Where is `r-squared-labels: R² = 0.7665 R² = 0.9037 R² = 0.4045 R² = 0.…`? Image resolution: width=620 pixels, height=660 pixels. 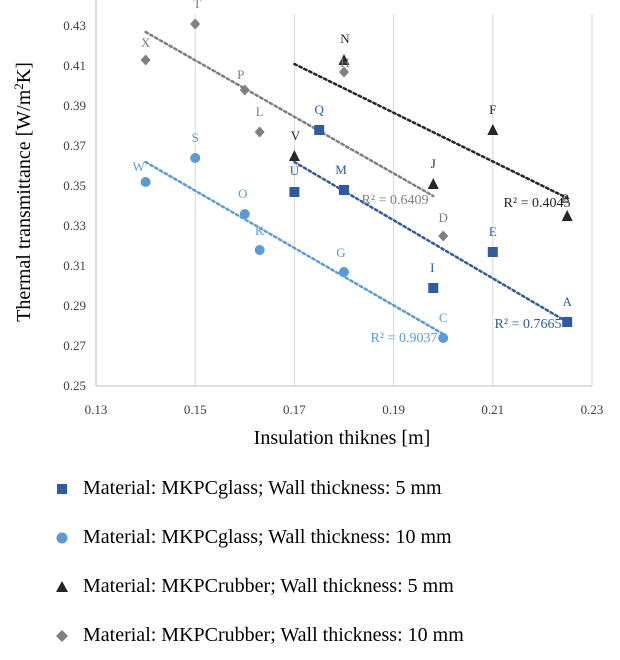
r-squared-labels: R² = 0.7665 R² = 0.9037 R² = 0.4045 R² = 0.… is located at coordinates (466, 269).